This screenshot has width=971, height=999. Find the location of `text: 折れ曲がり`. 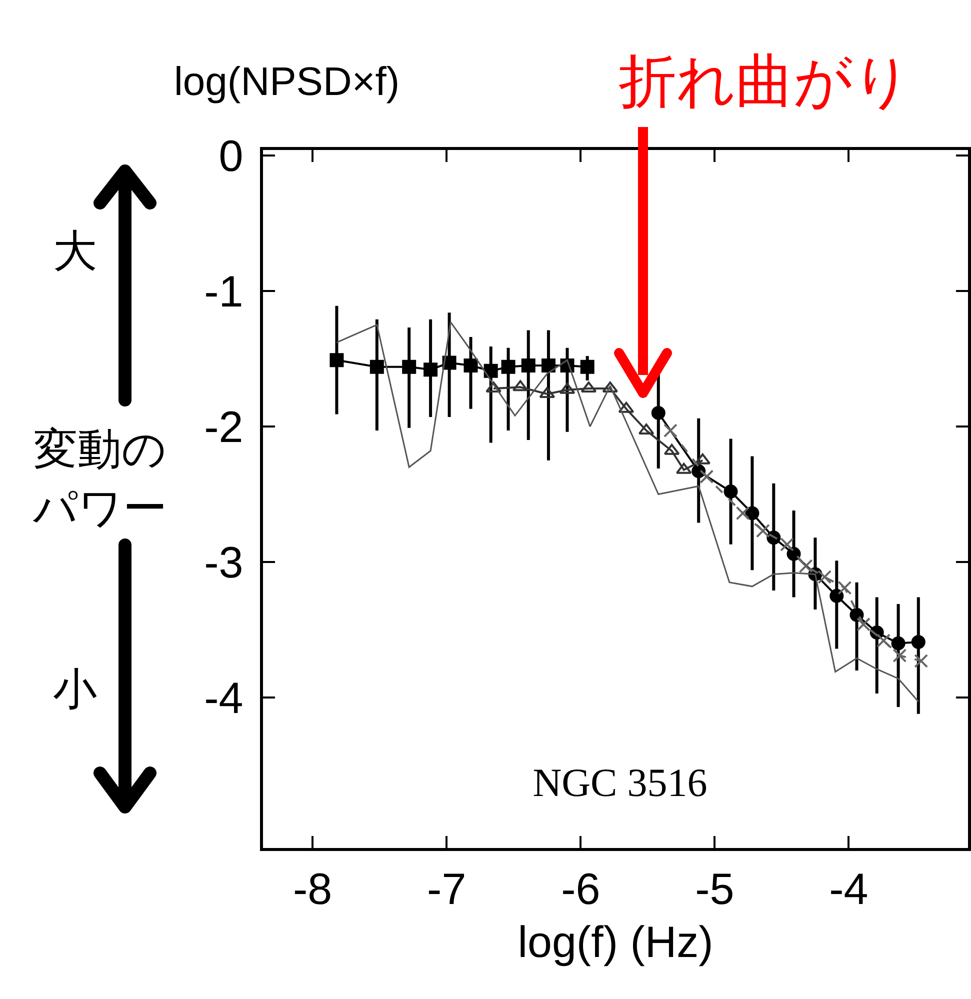

text: 折れ曲がり is located at coordinates (765, 81).